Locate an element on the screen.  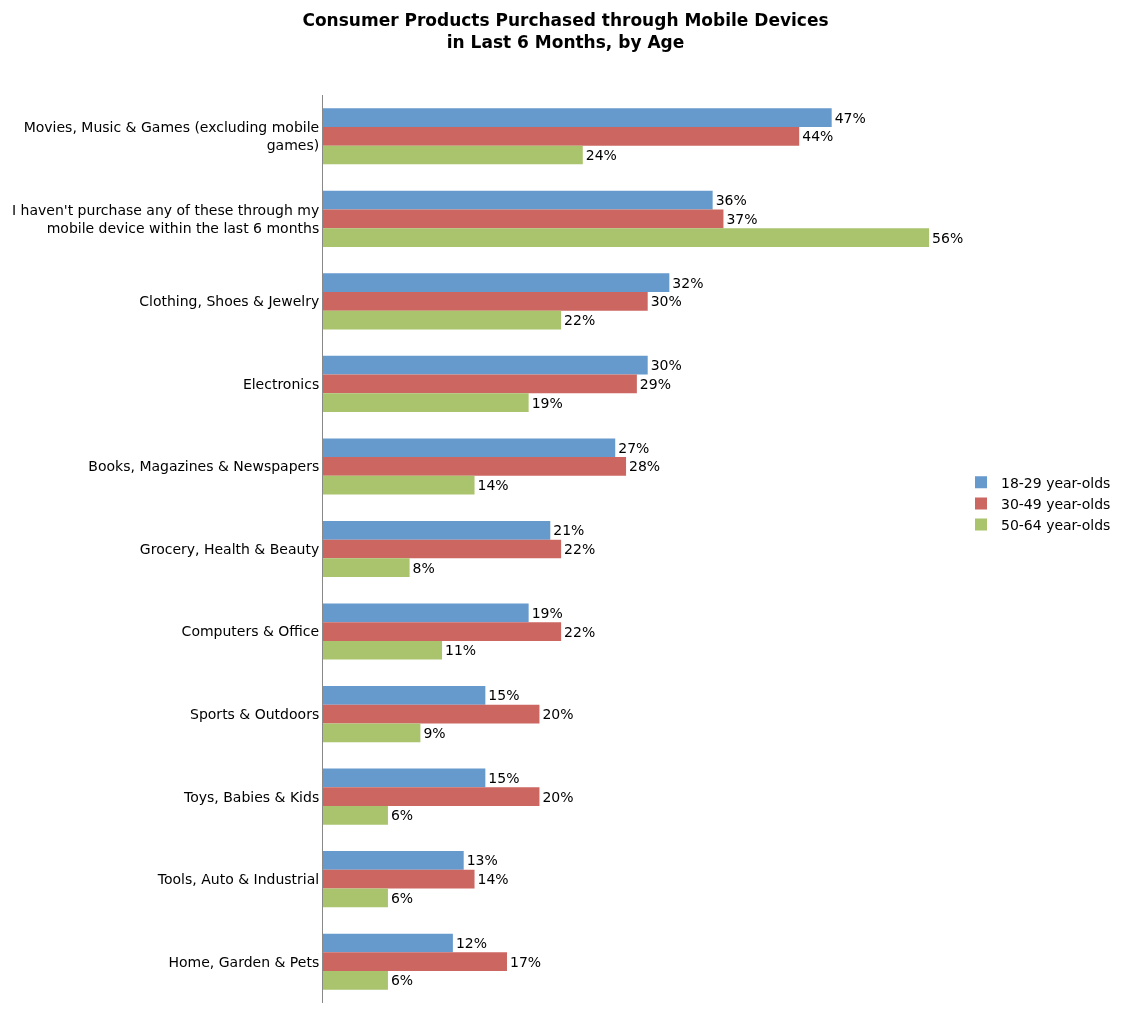
y-tick-label: Tools, Auto & Industrial is located at coordinates (238, 879).